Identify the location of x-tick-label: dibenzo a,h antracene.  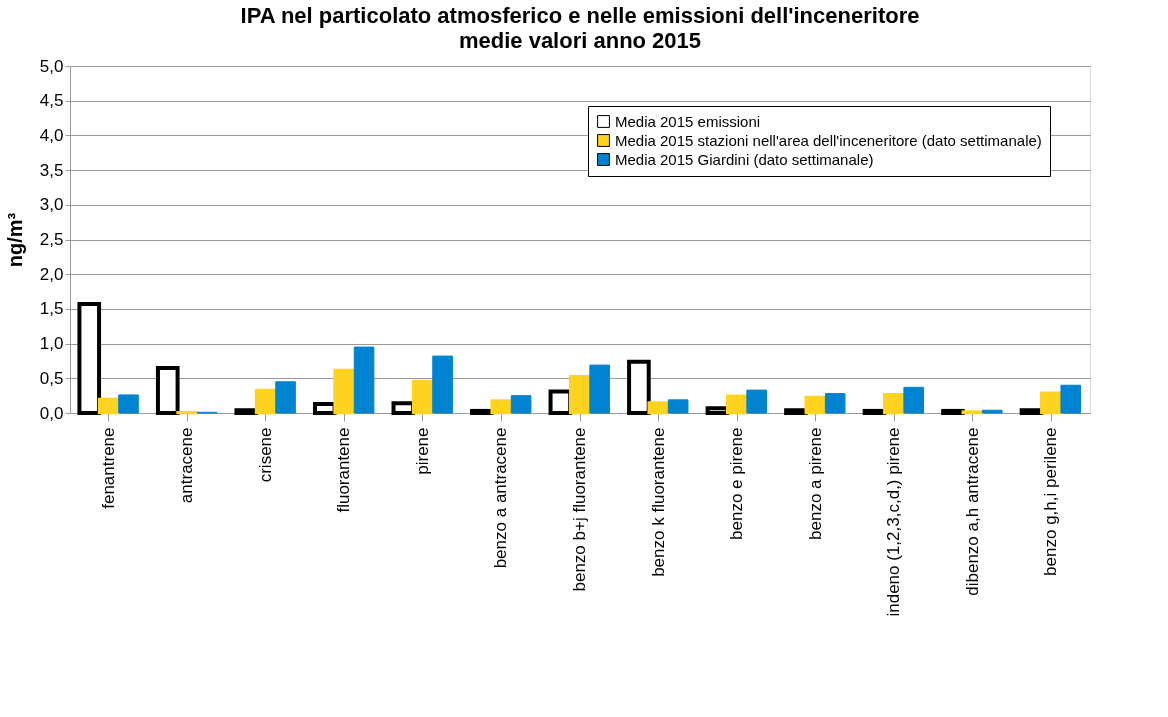
(972, 511).